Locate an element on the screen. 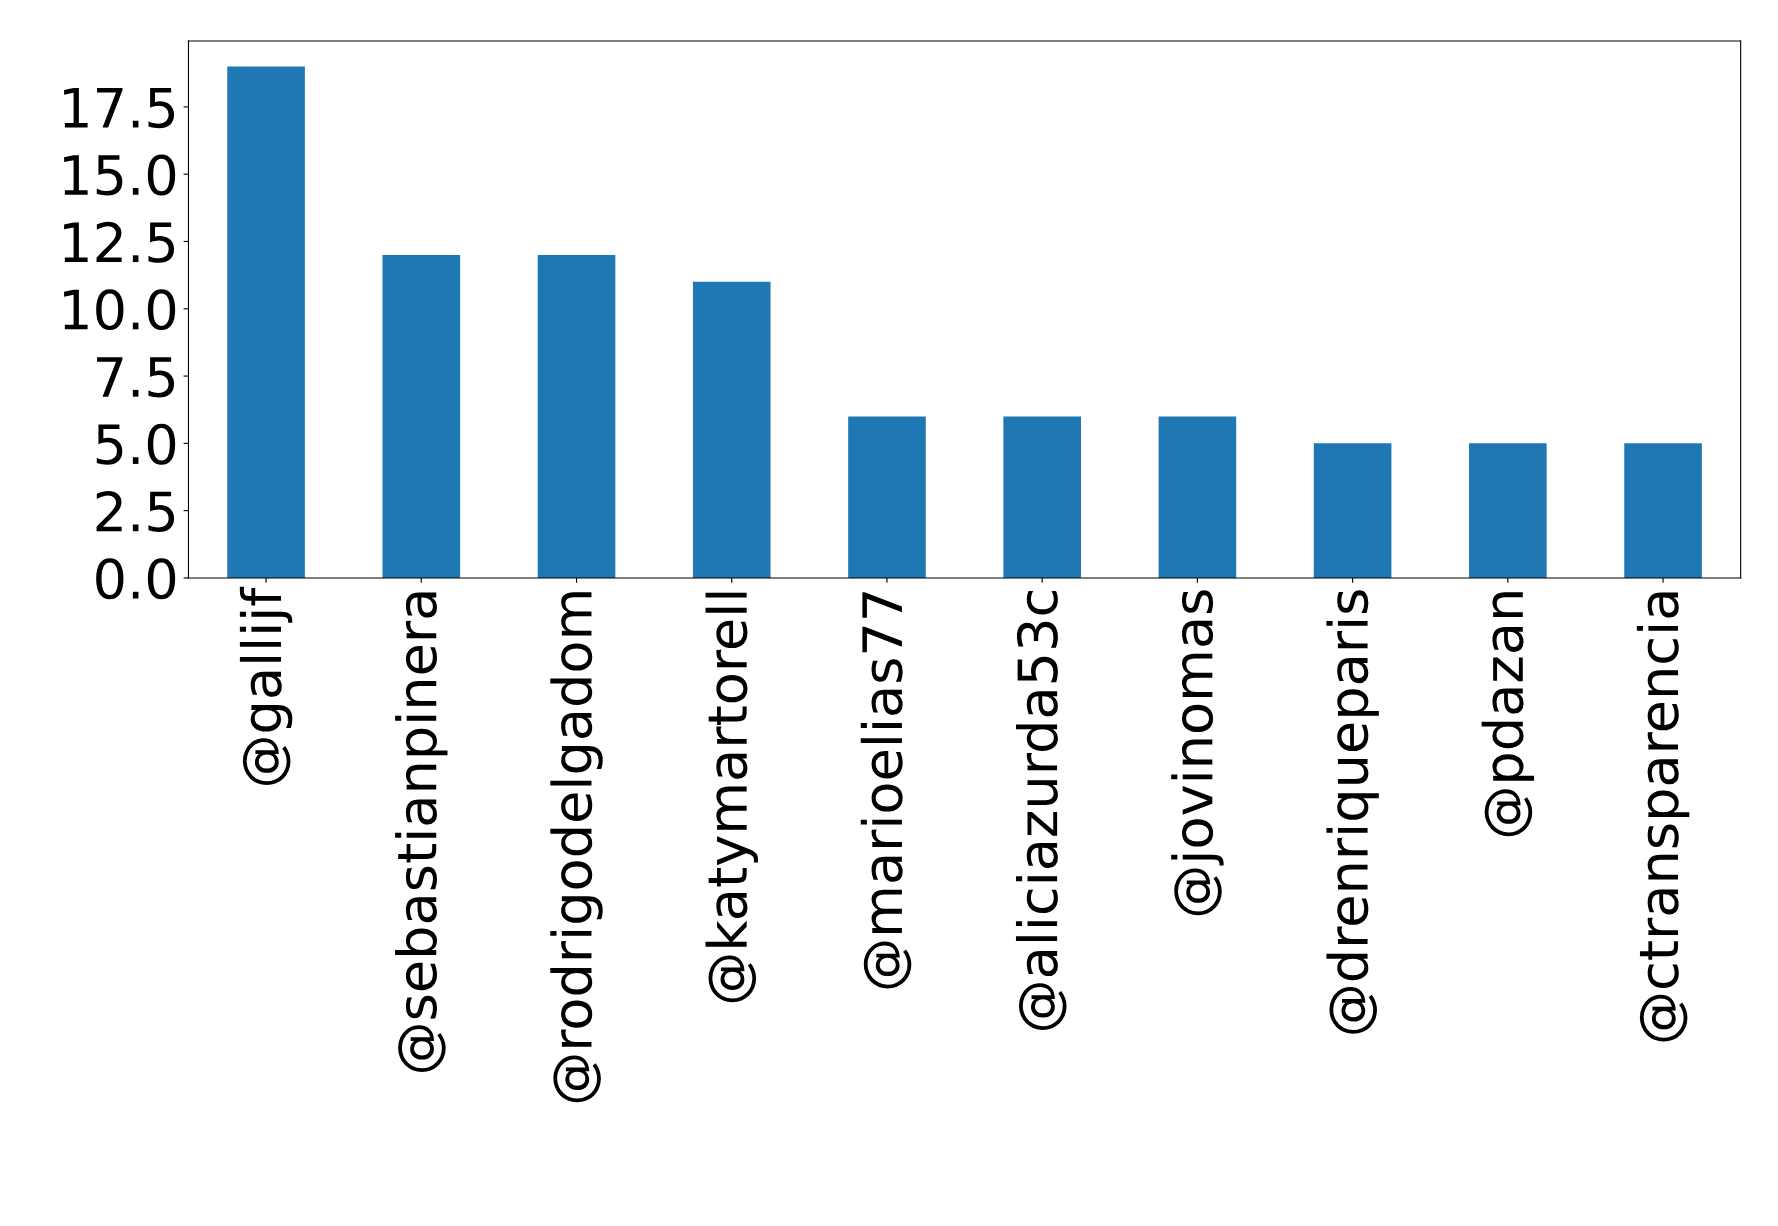 Image resolution: width=1778 pixels, height=1226 pixels. y-tick-label: 10.0 is located at coordinates (120, 310).